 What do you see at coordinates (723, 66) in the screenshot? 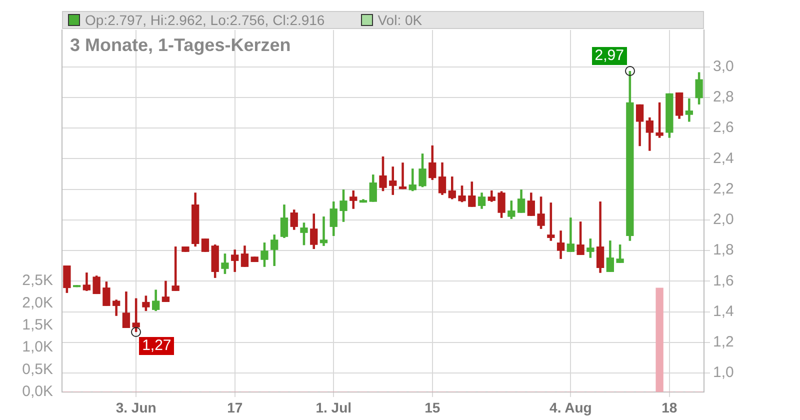
I see `y-tick-label: 3,0` at bounding box center [723, 66].